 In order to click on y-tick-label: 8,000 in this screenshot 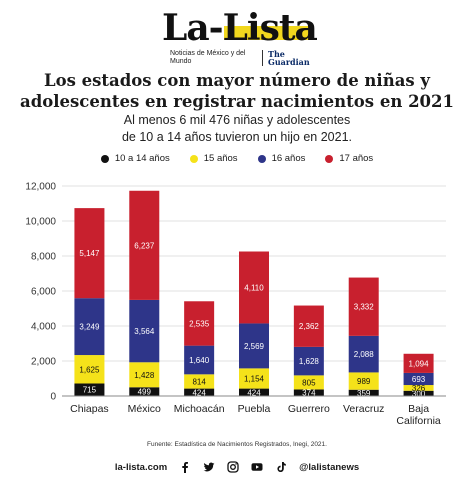, I will do `click(43, 257)`.